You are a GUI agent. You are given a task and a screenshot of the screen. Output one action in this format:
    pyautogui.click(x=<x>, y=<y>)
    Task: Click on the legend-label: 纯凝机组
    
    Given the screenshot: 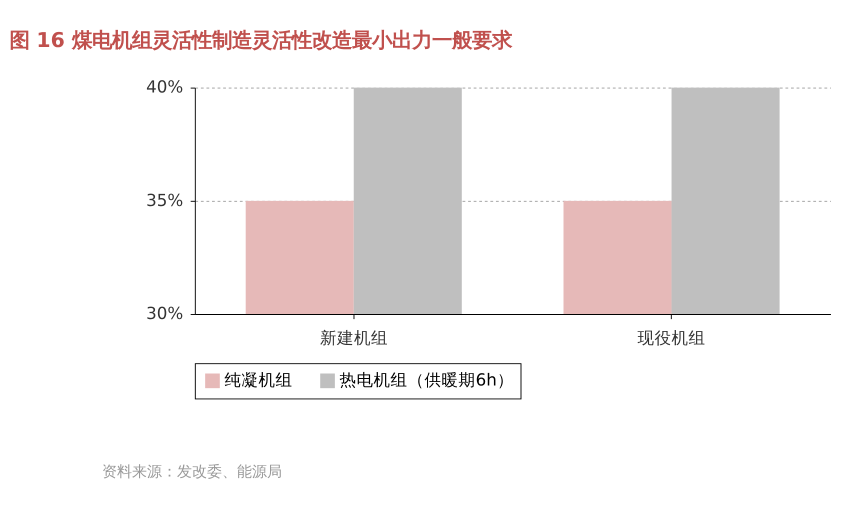 What is the action you would take?
    pyautogui.click(x=258, y=379)
    